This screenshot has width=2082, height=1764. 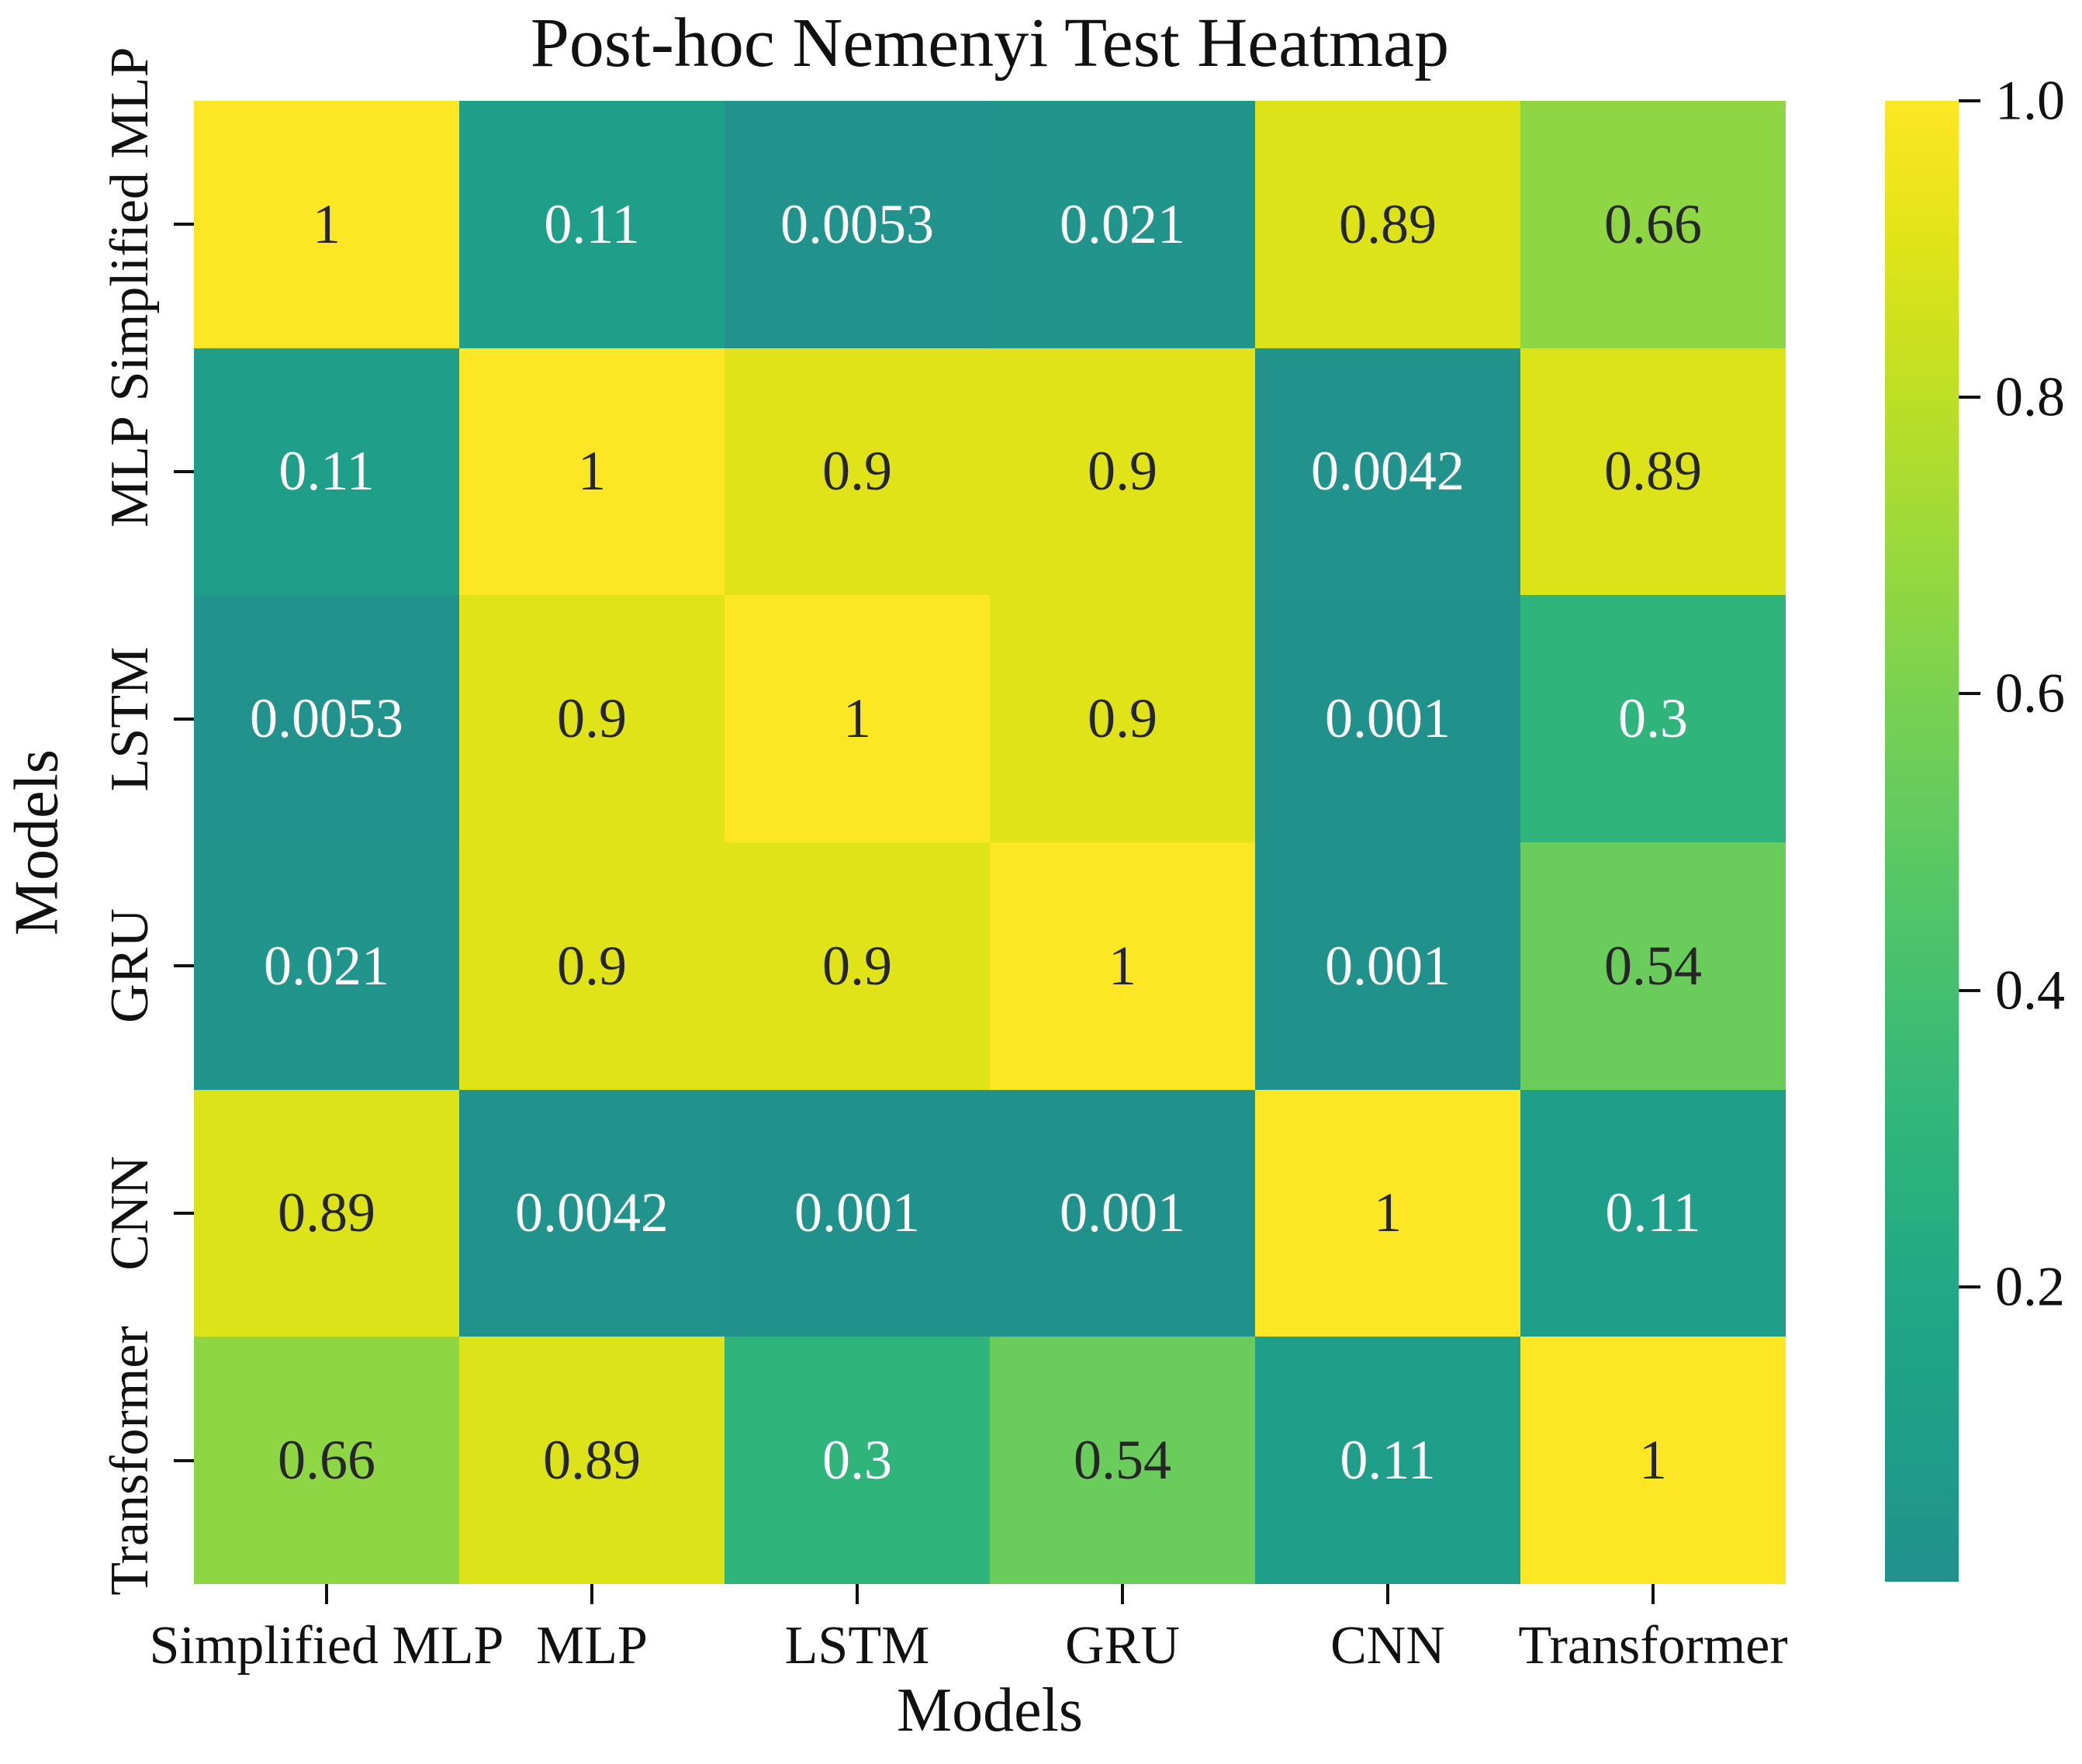 I want to click on x-tick-label: Simplified MLP, so click(x=326, y=1646).